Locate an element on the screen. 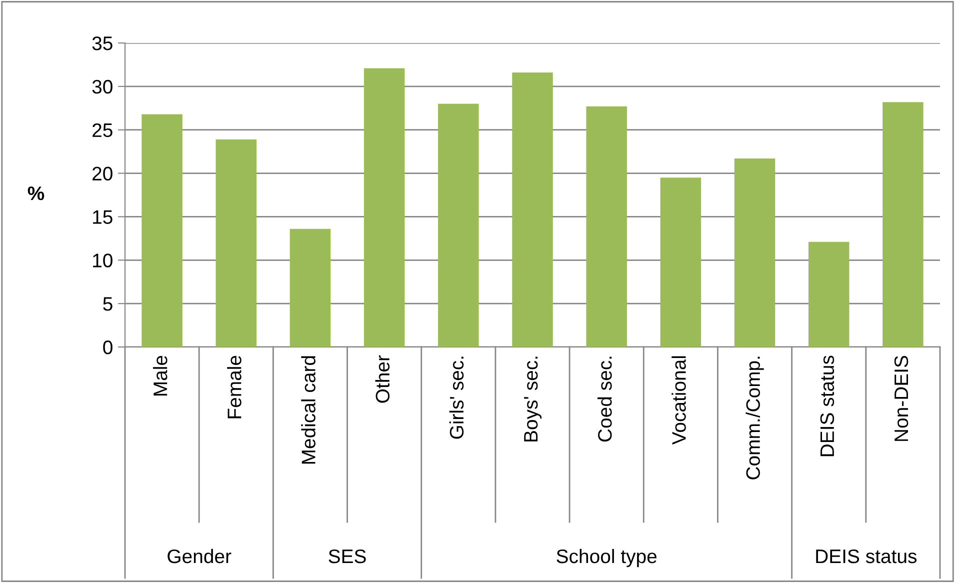 This screenshot has width=956, height=583. text: Gender is located at coordinates (200, 556).